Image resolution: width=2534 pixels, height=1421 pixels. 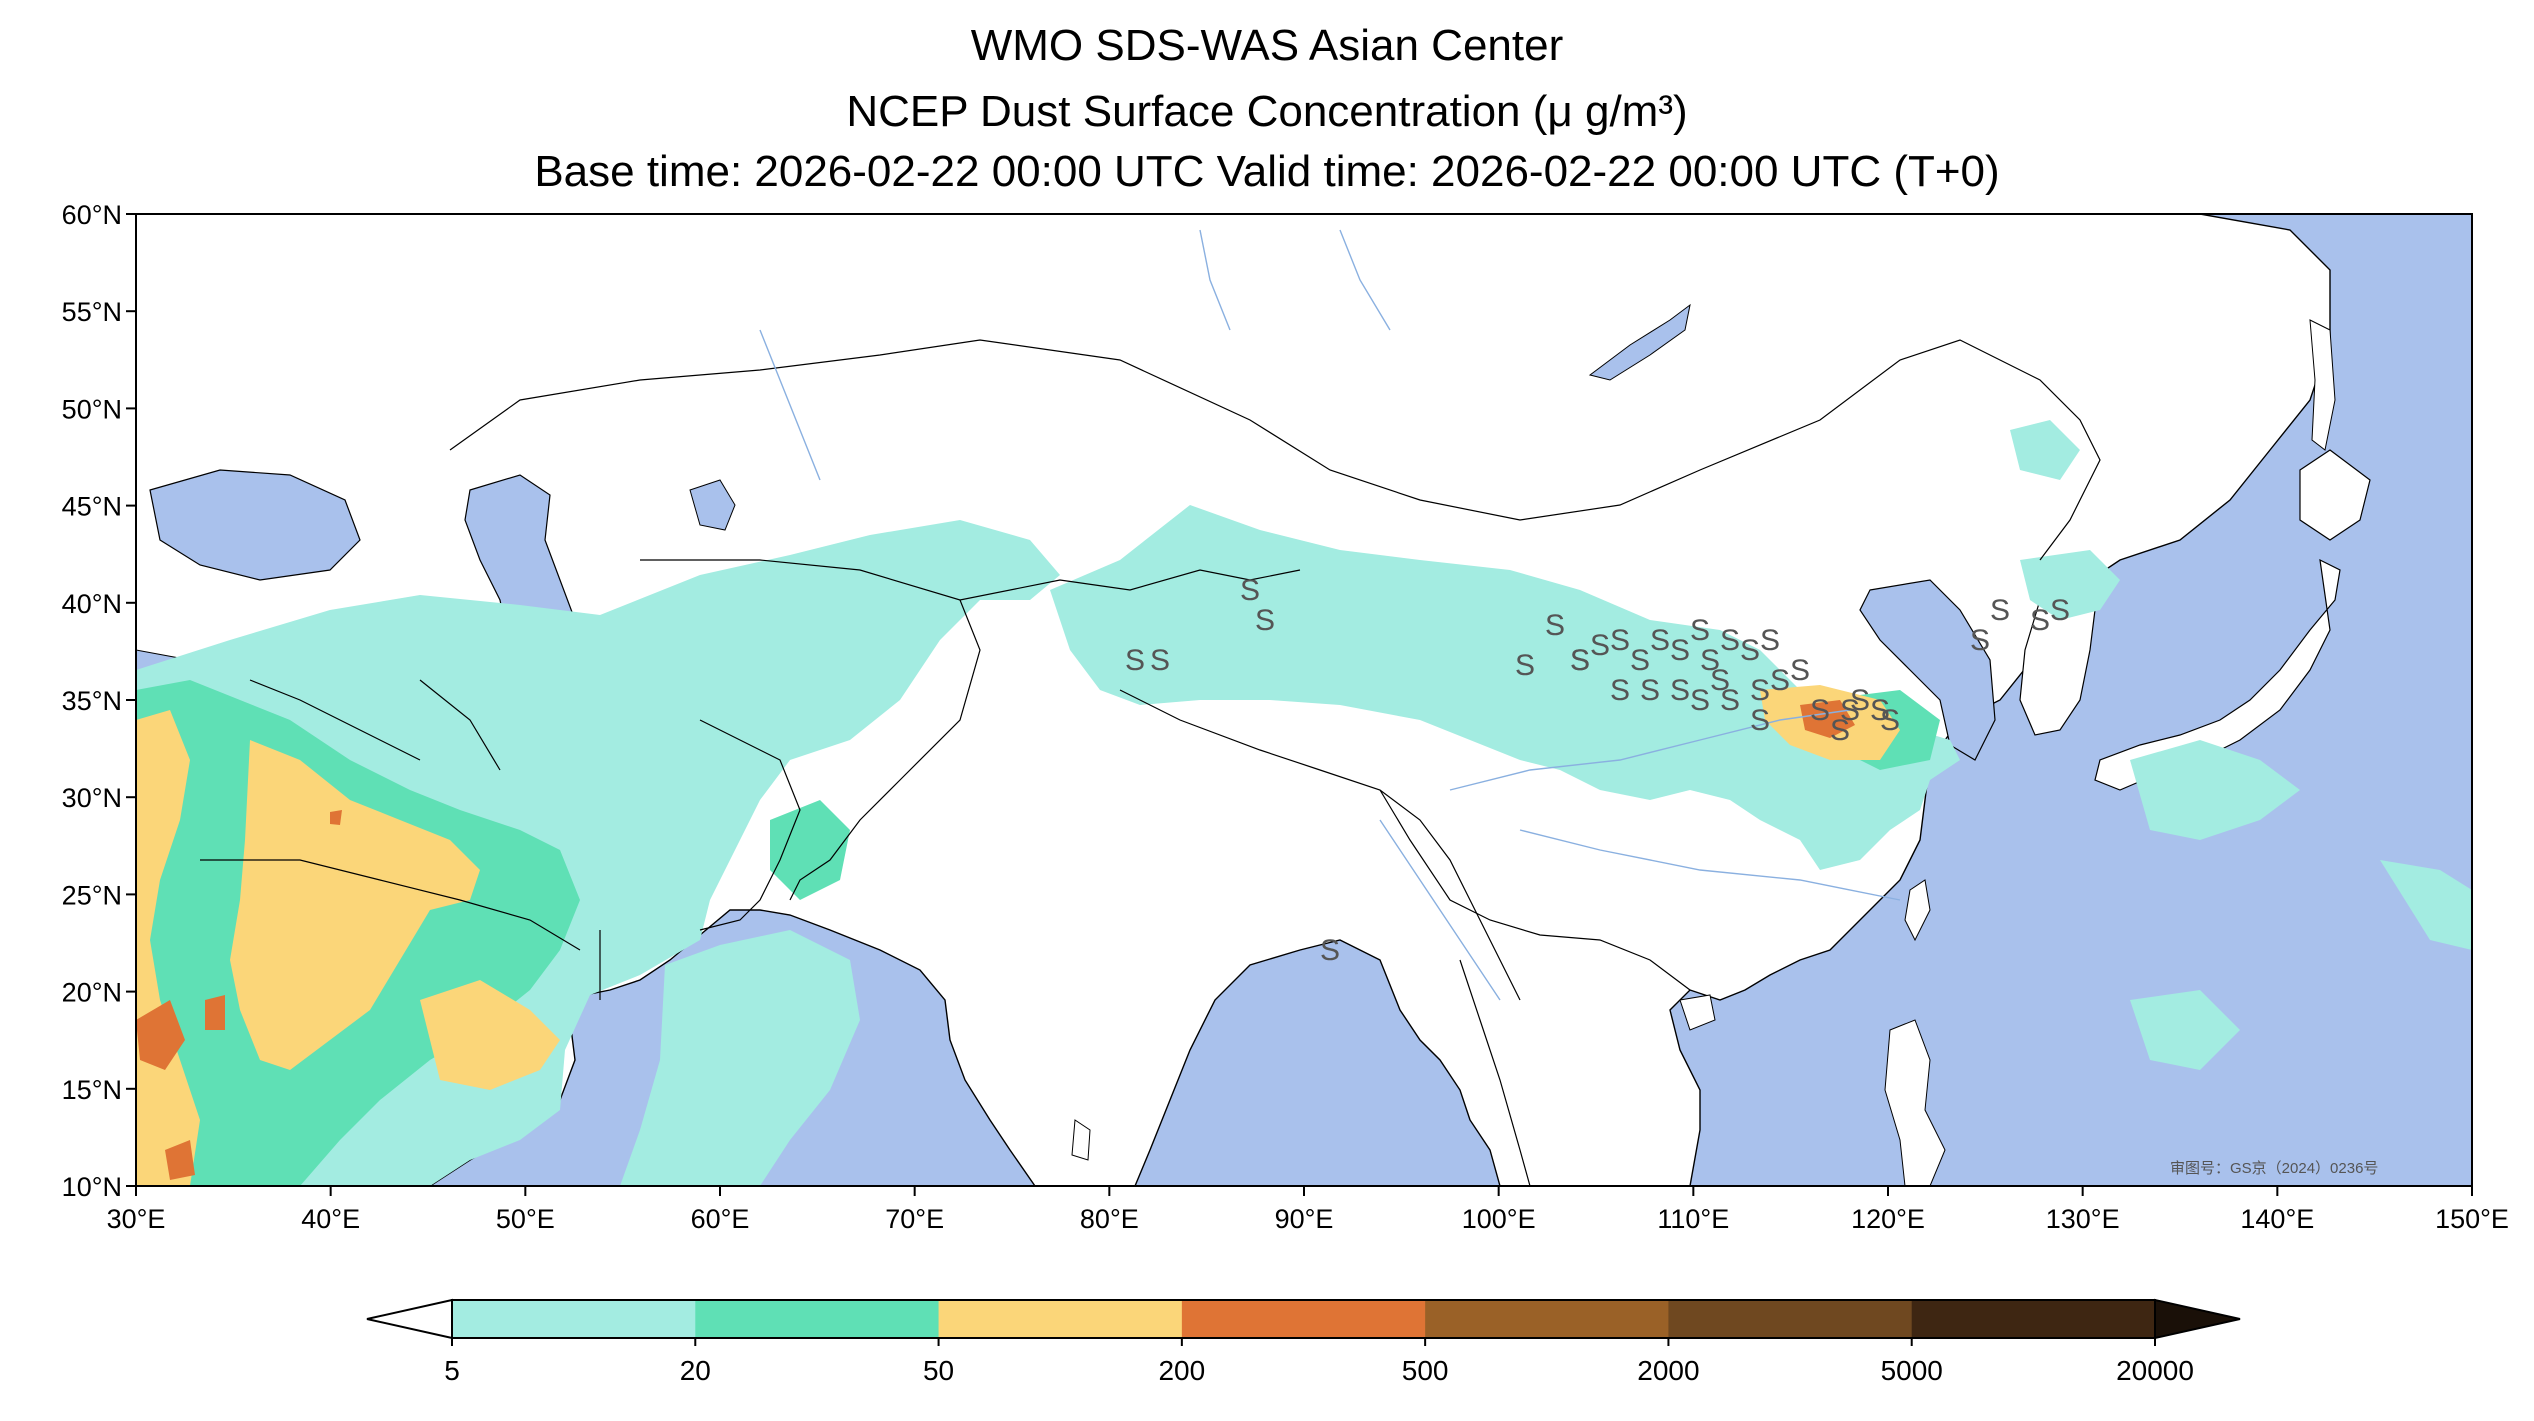 What do you see at coordinates (1693, 1219) in the screenshot?
I see `x-tick-label: 110°E` at bounding box center [1693, 1219].